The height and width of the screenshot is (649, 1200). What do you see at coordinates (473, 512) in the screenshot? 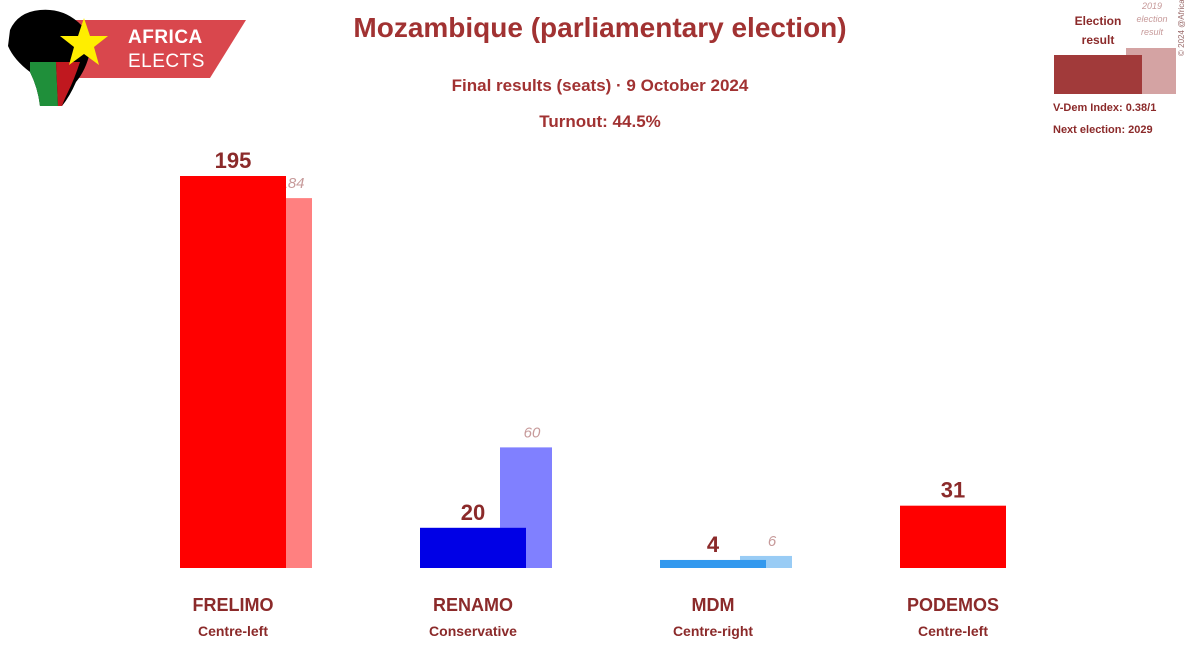
I see `label-2024-renamo: 20` at bounding box center [473, 512].